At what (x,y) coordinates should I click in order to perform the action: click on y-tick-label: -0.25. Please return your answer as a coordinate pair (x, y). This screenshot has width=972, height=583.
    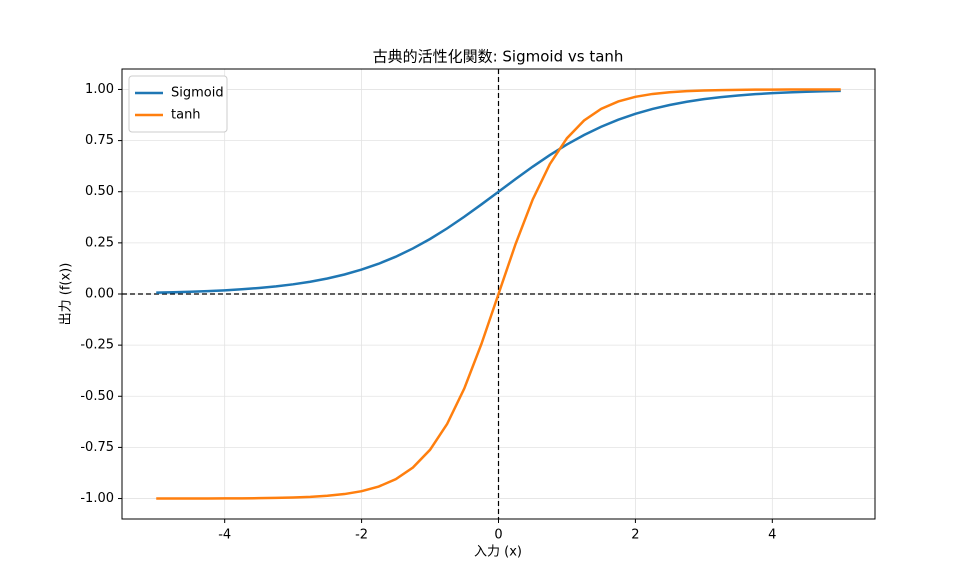
    Looking at the image, I should click on (97, 345).